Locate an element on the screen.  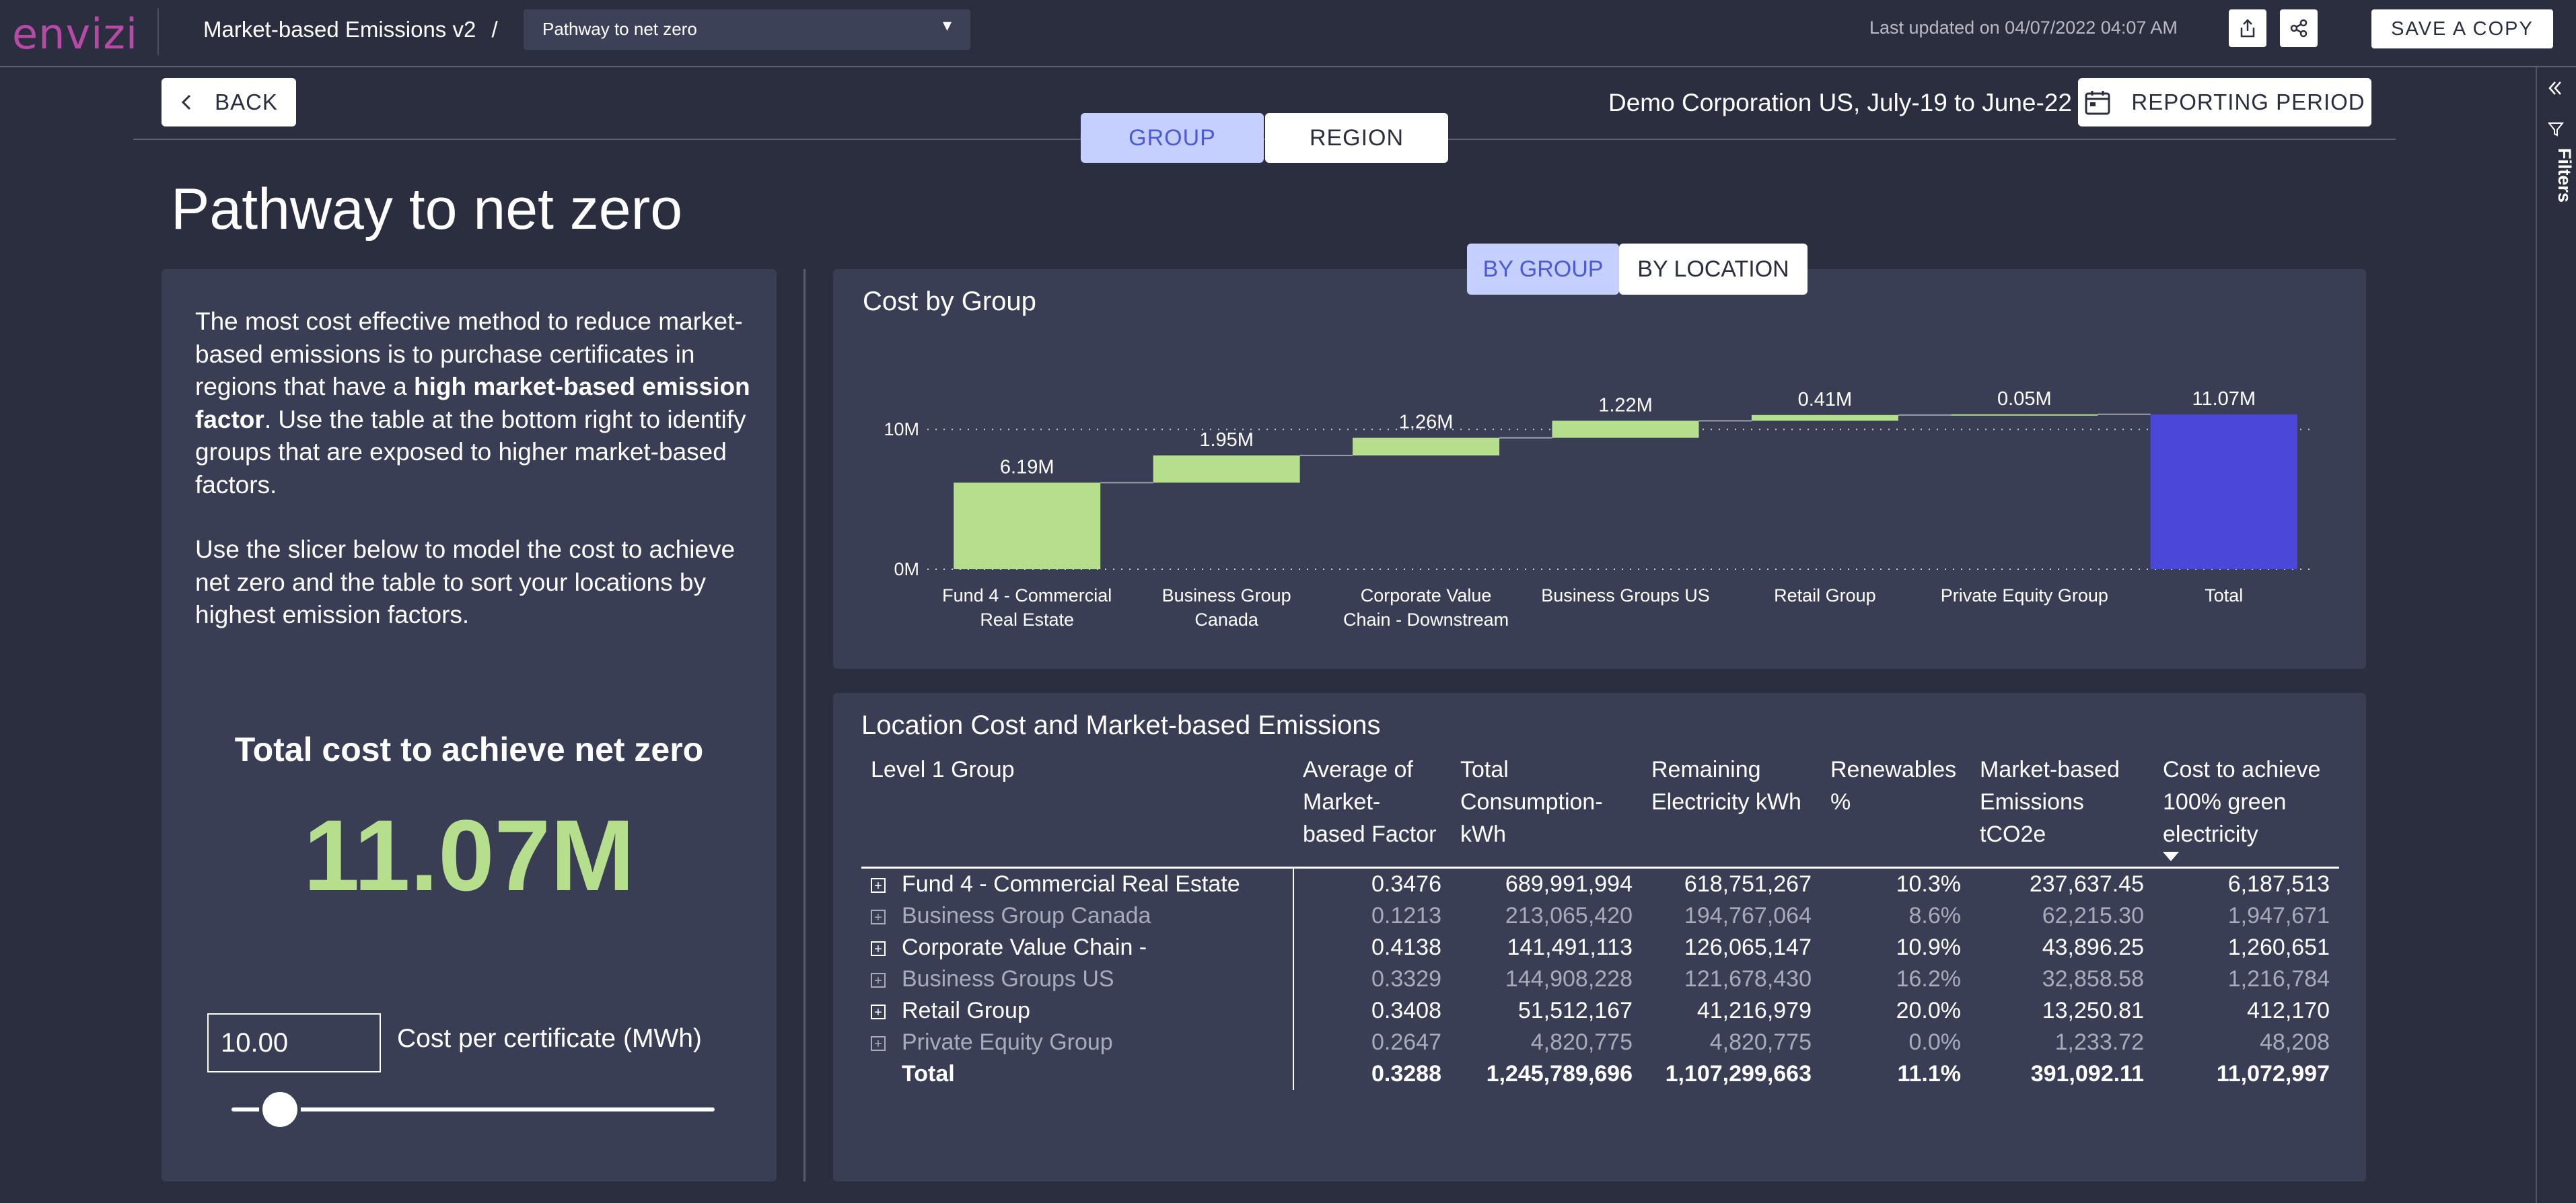
table-cell: 43,896.25 is located at coordinates (2093, 947).